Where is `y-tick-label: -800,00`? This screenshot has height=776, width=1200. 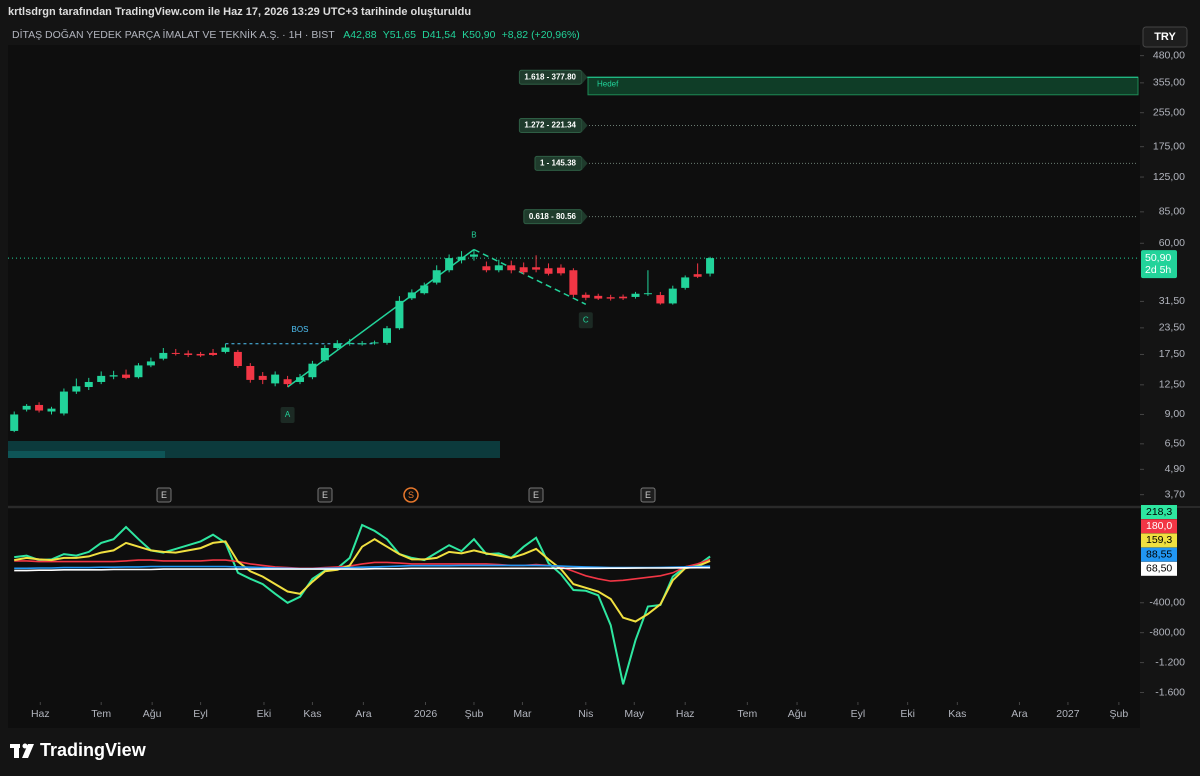
y-tick-label: -800,00 is located at coordinates (1167, 632).